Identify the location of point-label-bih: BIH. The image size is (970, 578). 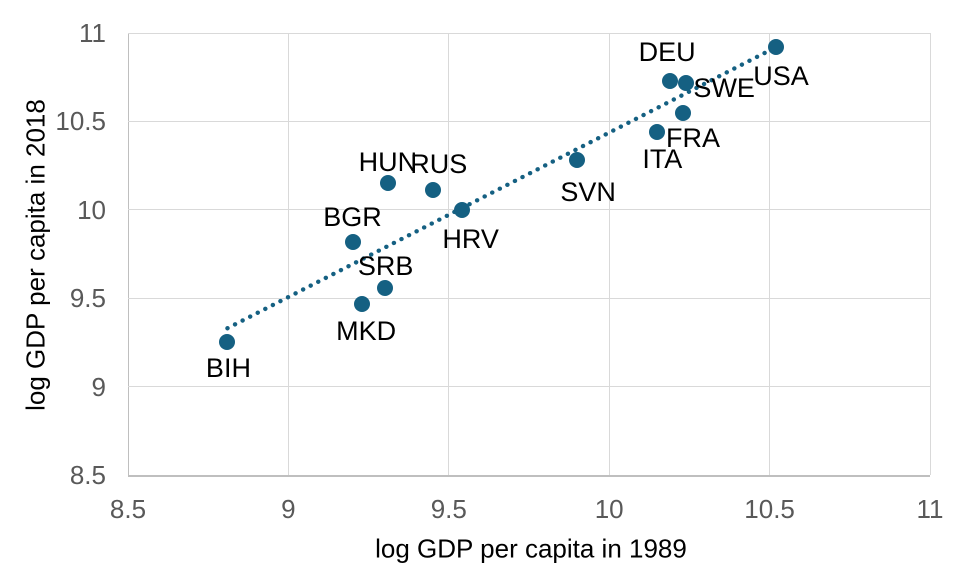
(228, 368).